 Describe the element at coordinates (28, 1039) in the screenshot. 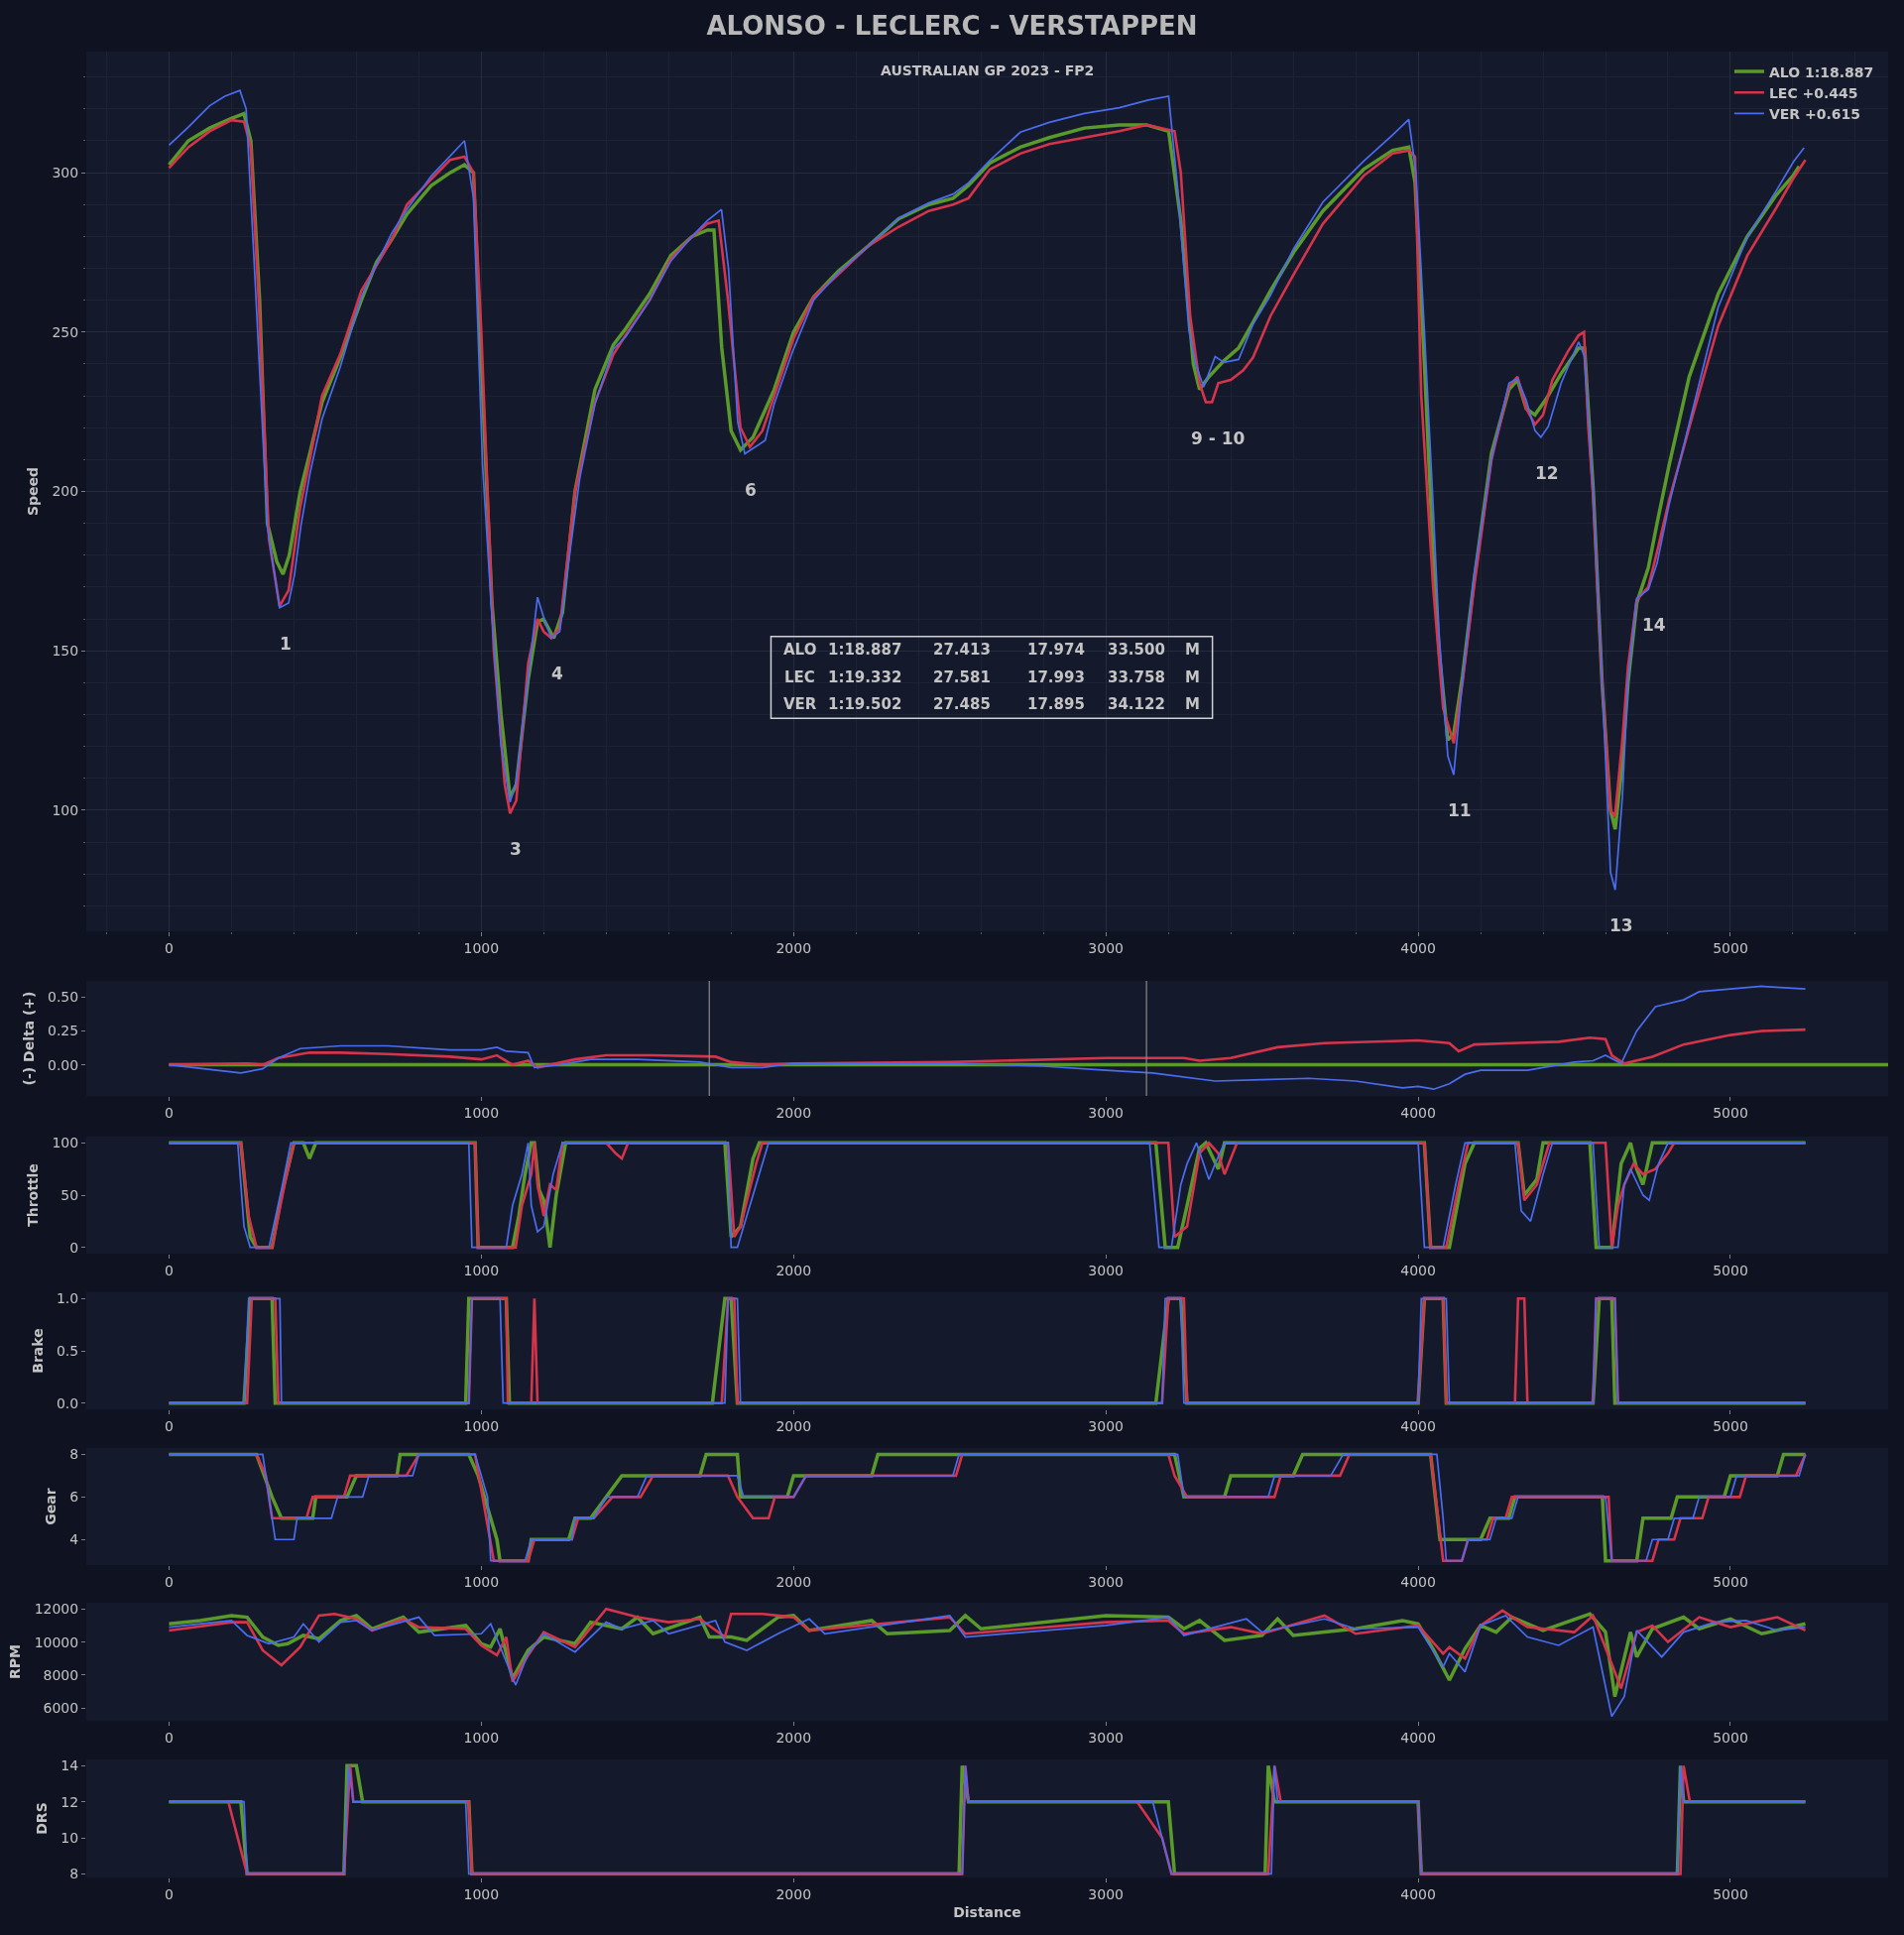

I see `y-axis-title: (-) Delta (+)` at that location.